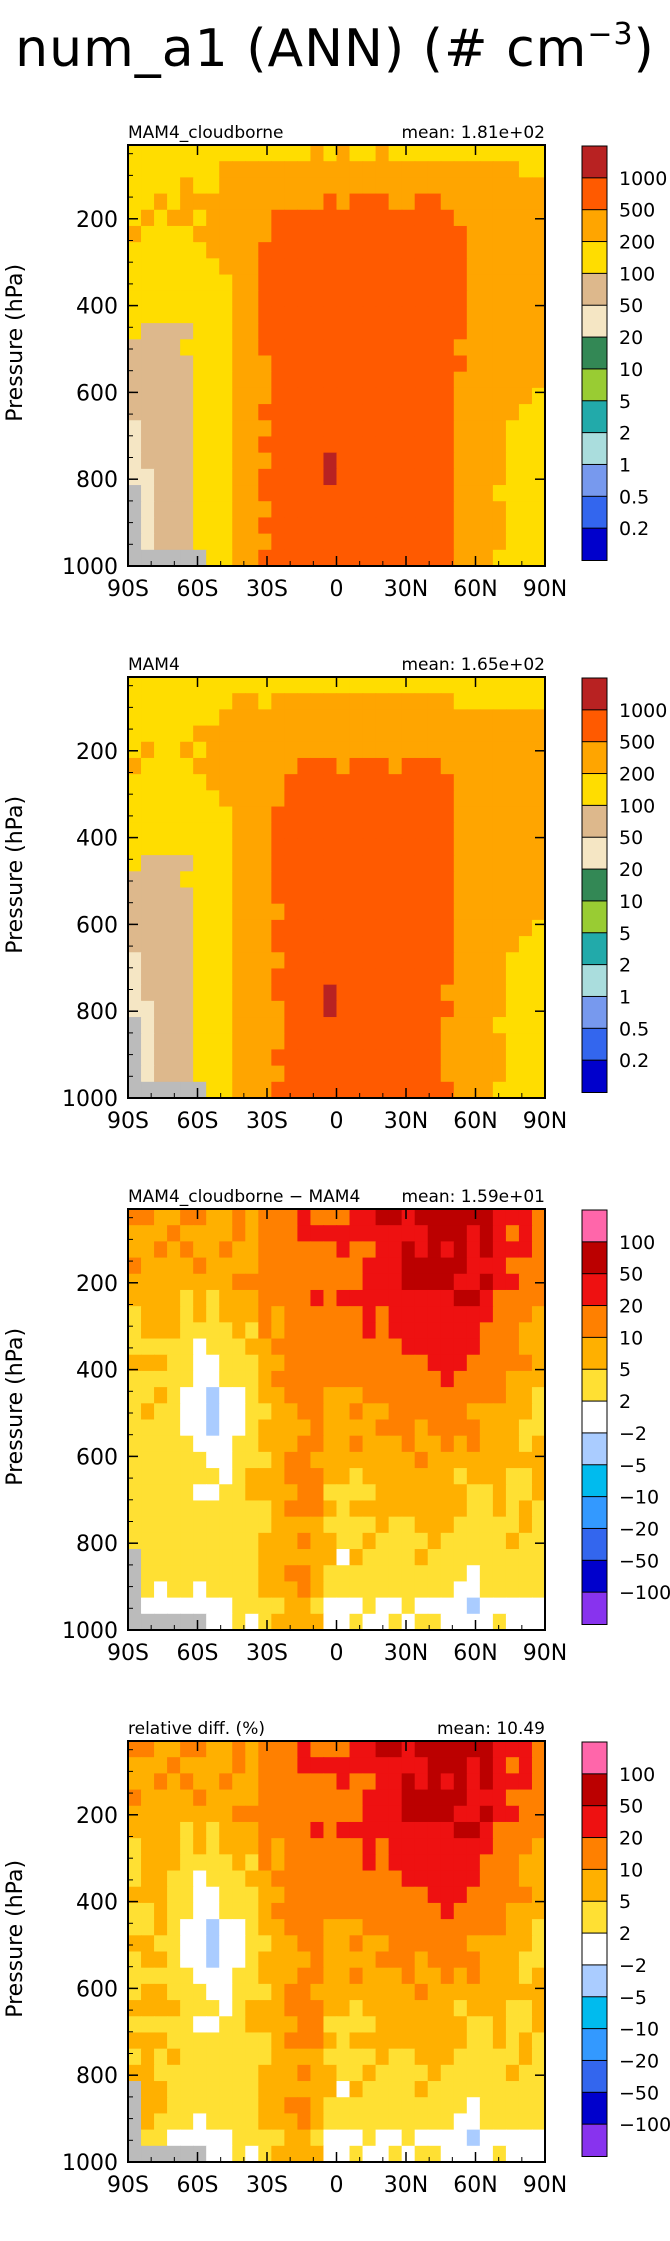  Describe the element at coordinates (97, 393) in the screenshot. I see `y-tick-label: 600` at that location.